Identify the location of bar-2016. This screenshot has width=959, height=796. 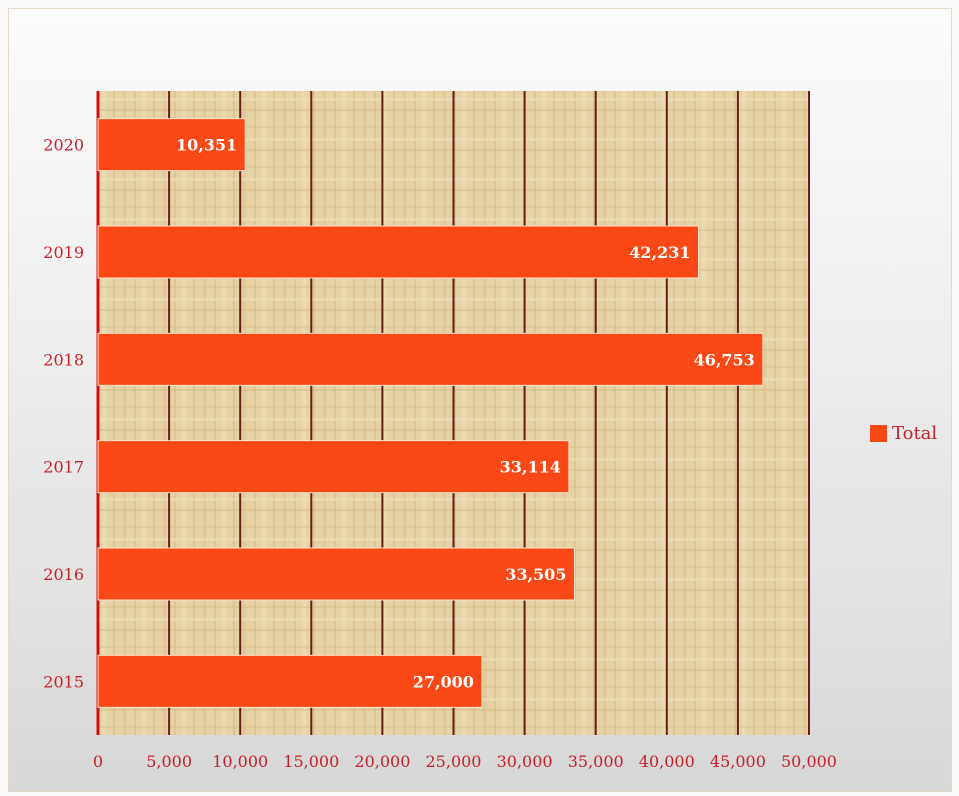
(336, 574).